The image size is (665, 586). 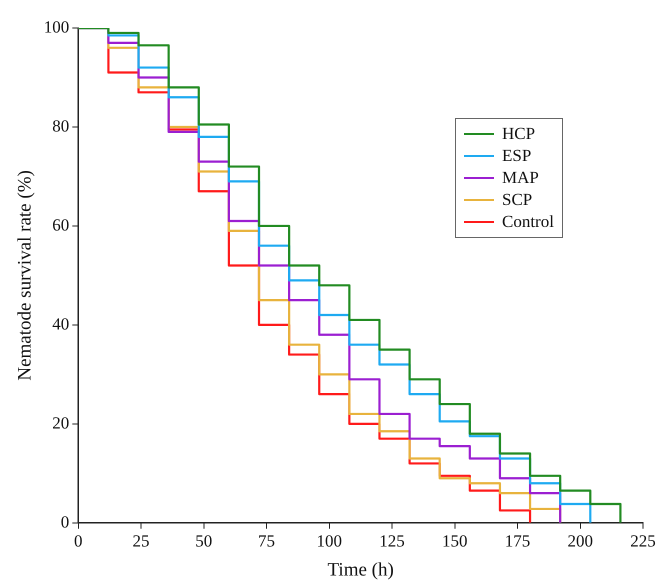 What do you see at coordinates (360, 570) in the screenshot?
I see `x-axis-title: Time (h)` at bounding box center [360, 570].